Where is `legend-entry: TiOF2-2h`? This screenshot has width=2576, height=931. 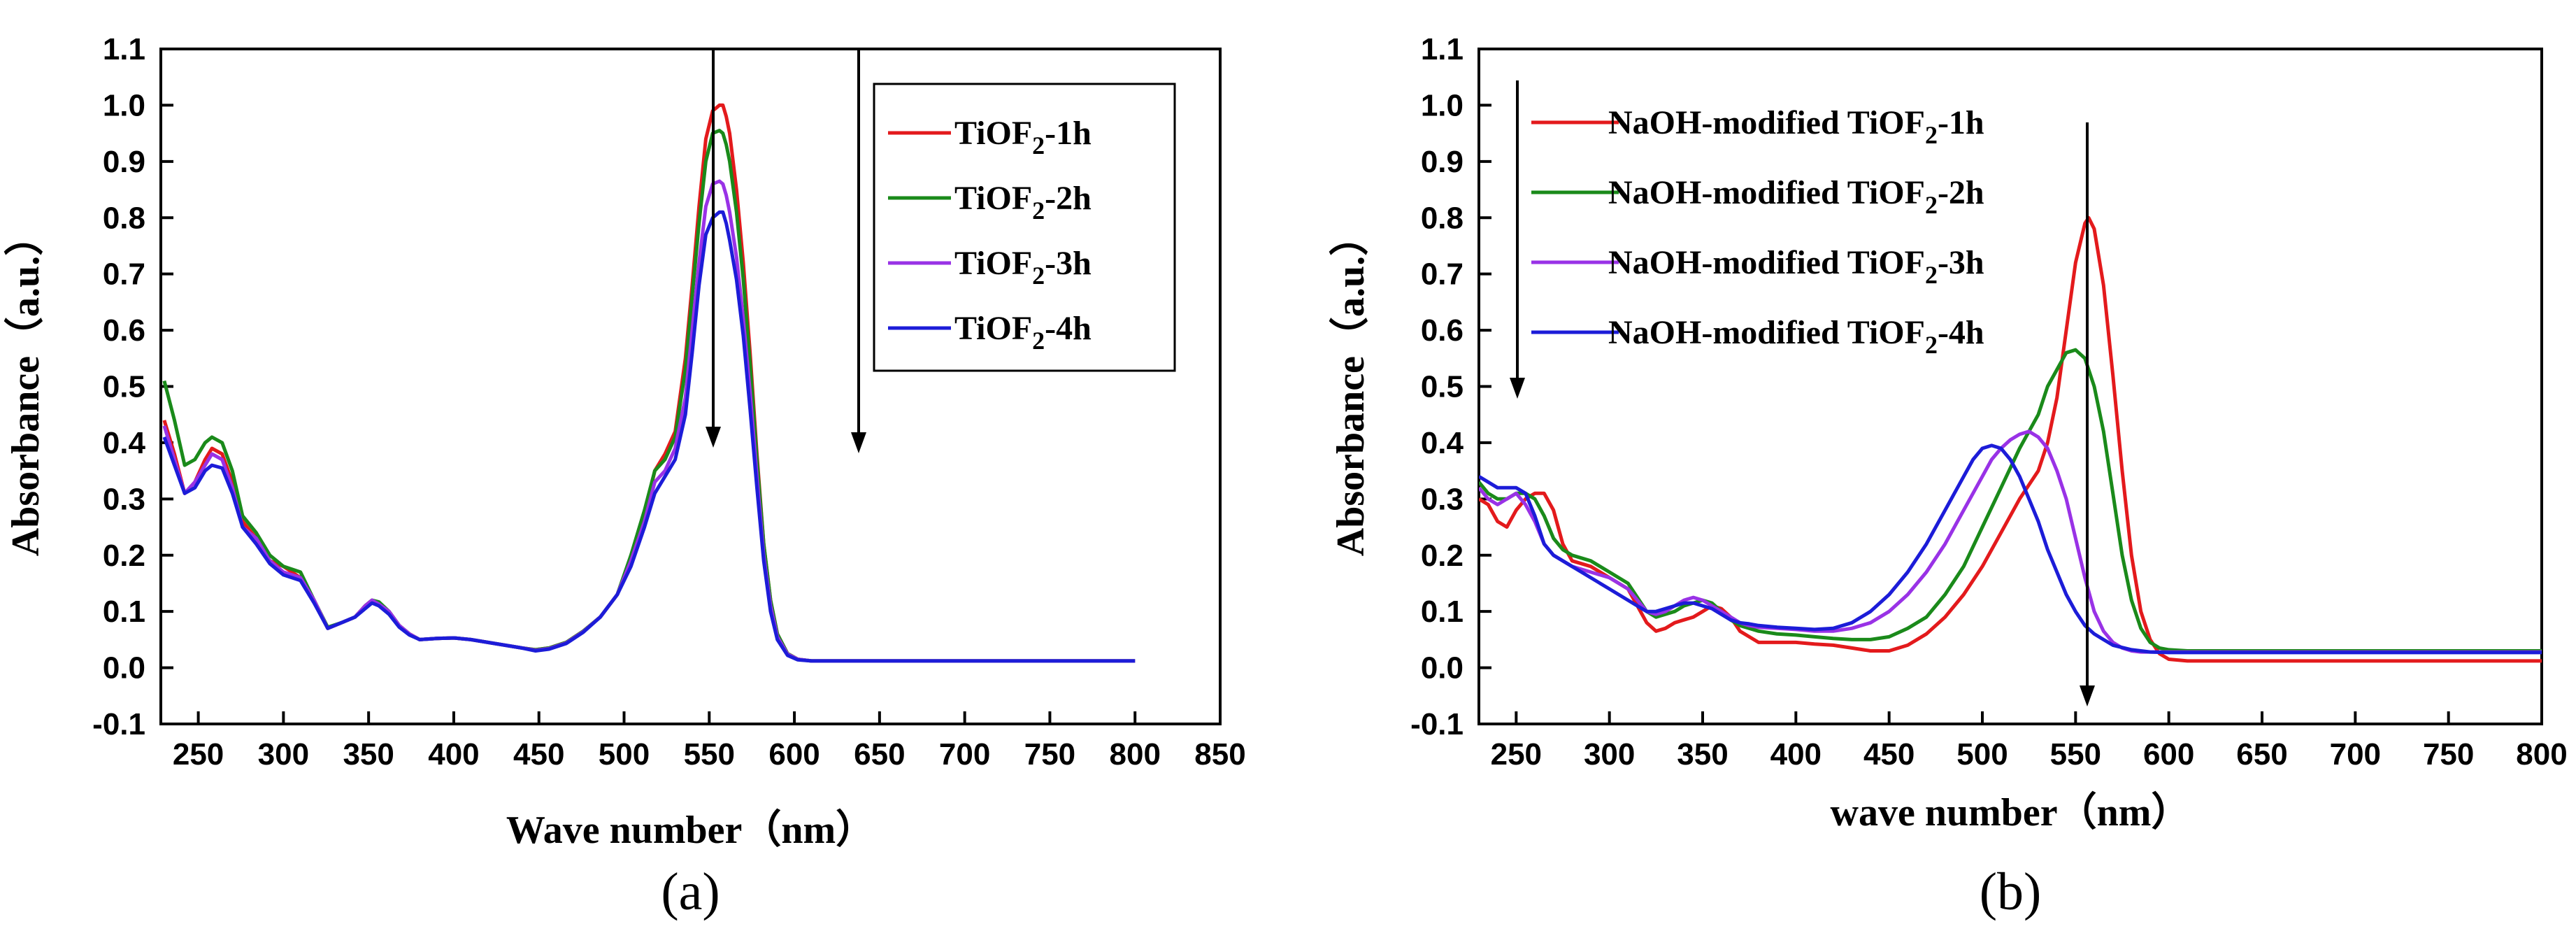 legend-entry: TiOF2-2h is located at coordinates (1023, 203).